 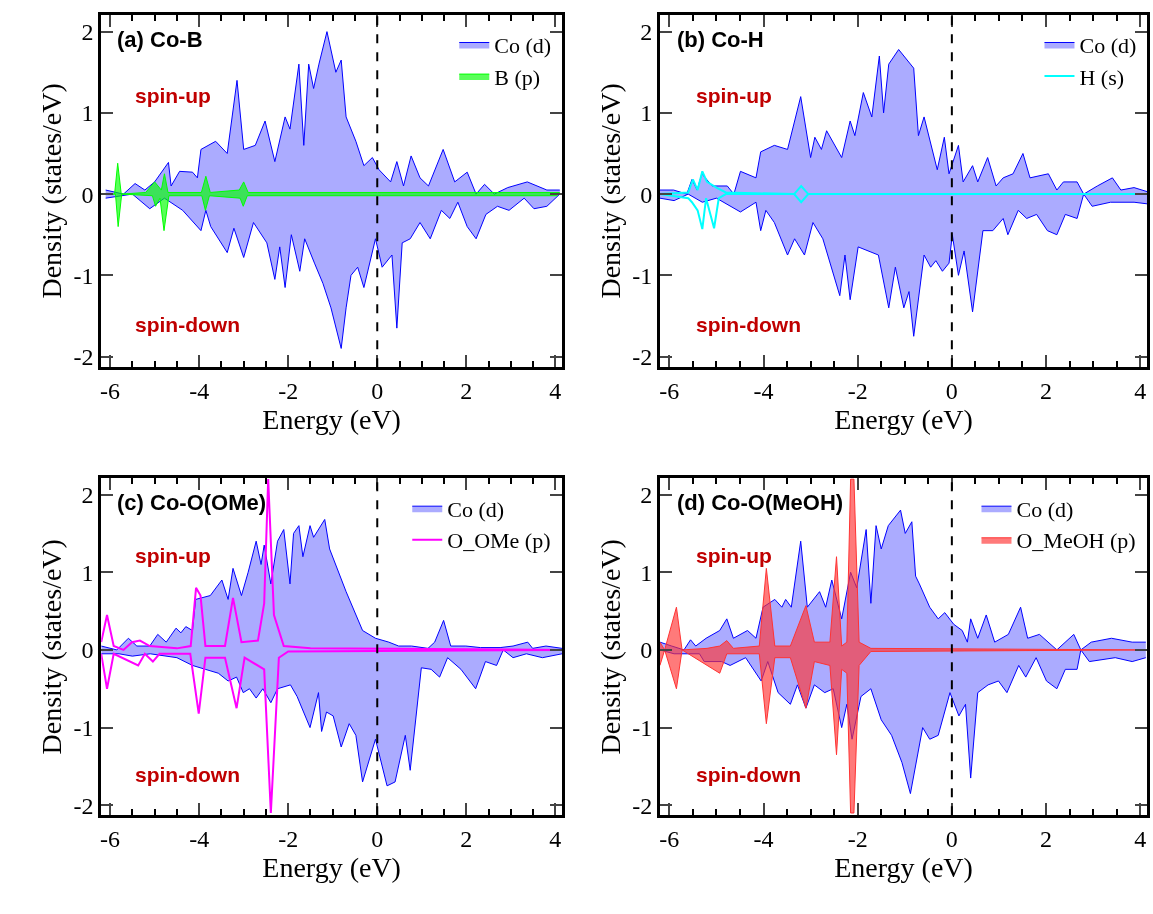 What do you see at coordinates (1076, 541) in the screenshot?
I see `legend-label: O_MeOH (p)` at bounding box center [1076, 541].